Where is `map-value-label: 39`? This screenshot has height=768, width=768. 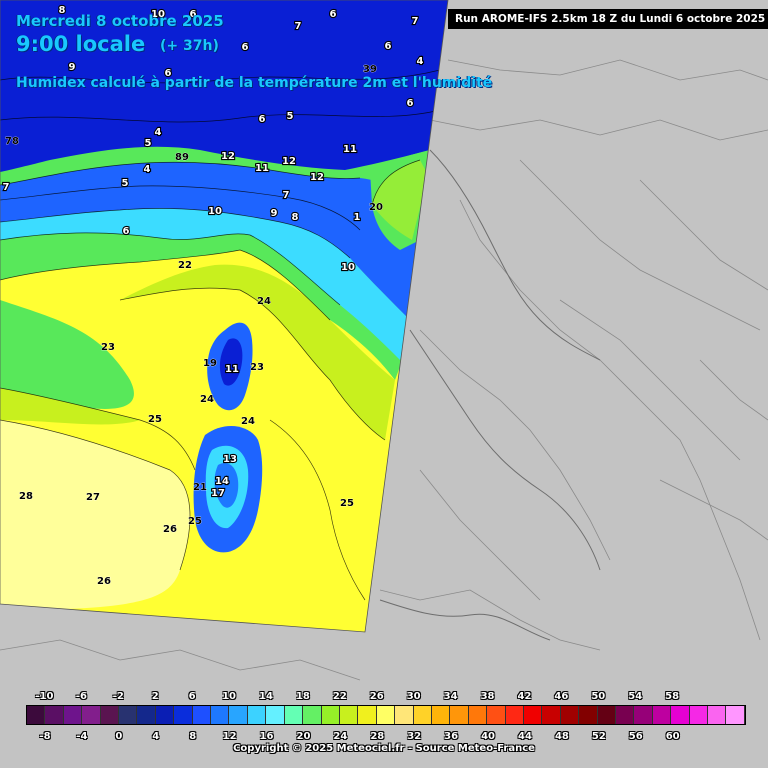
map-value-label: 39 is located at coordinates (370, 69).